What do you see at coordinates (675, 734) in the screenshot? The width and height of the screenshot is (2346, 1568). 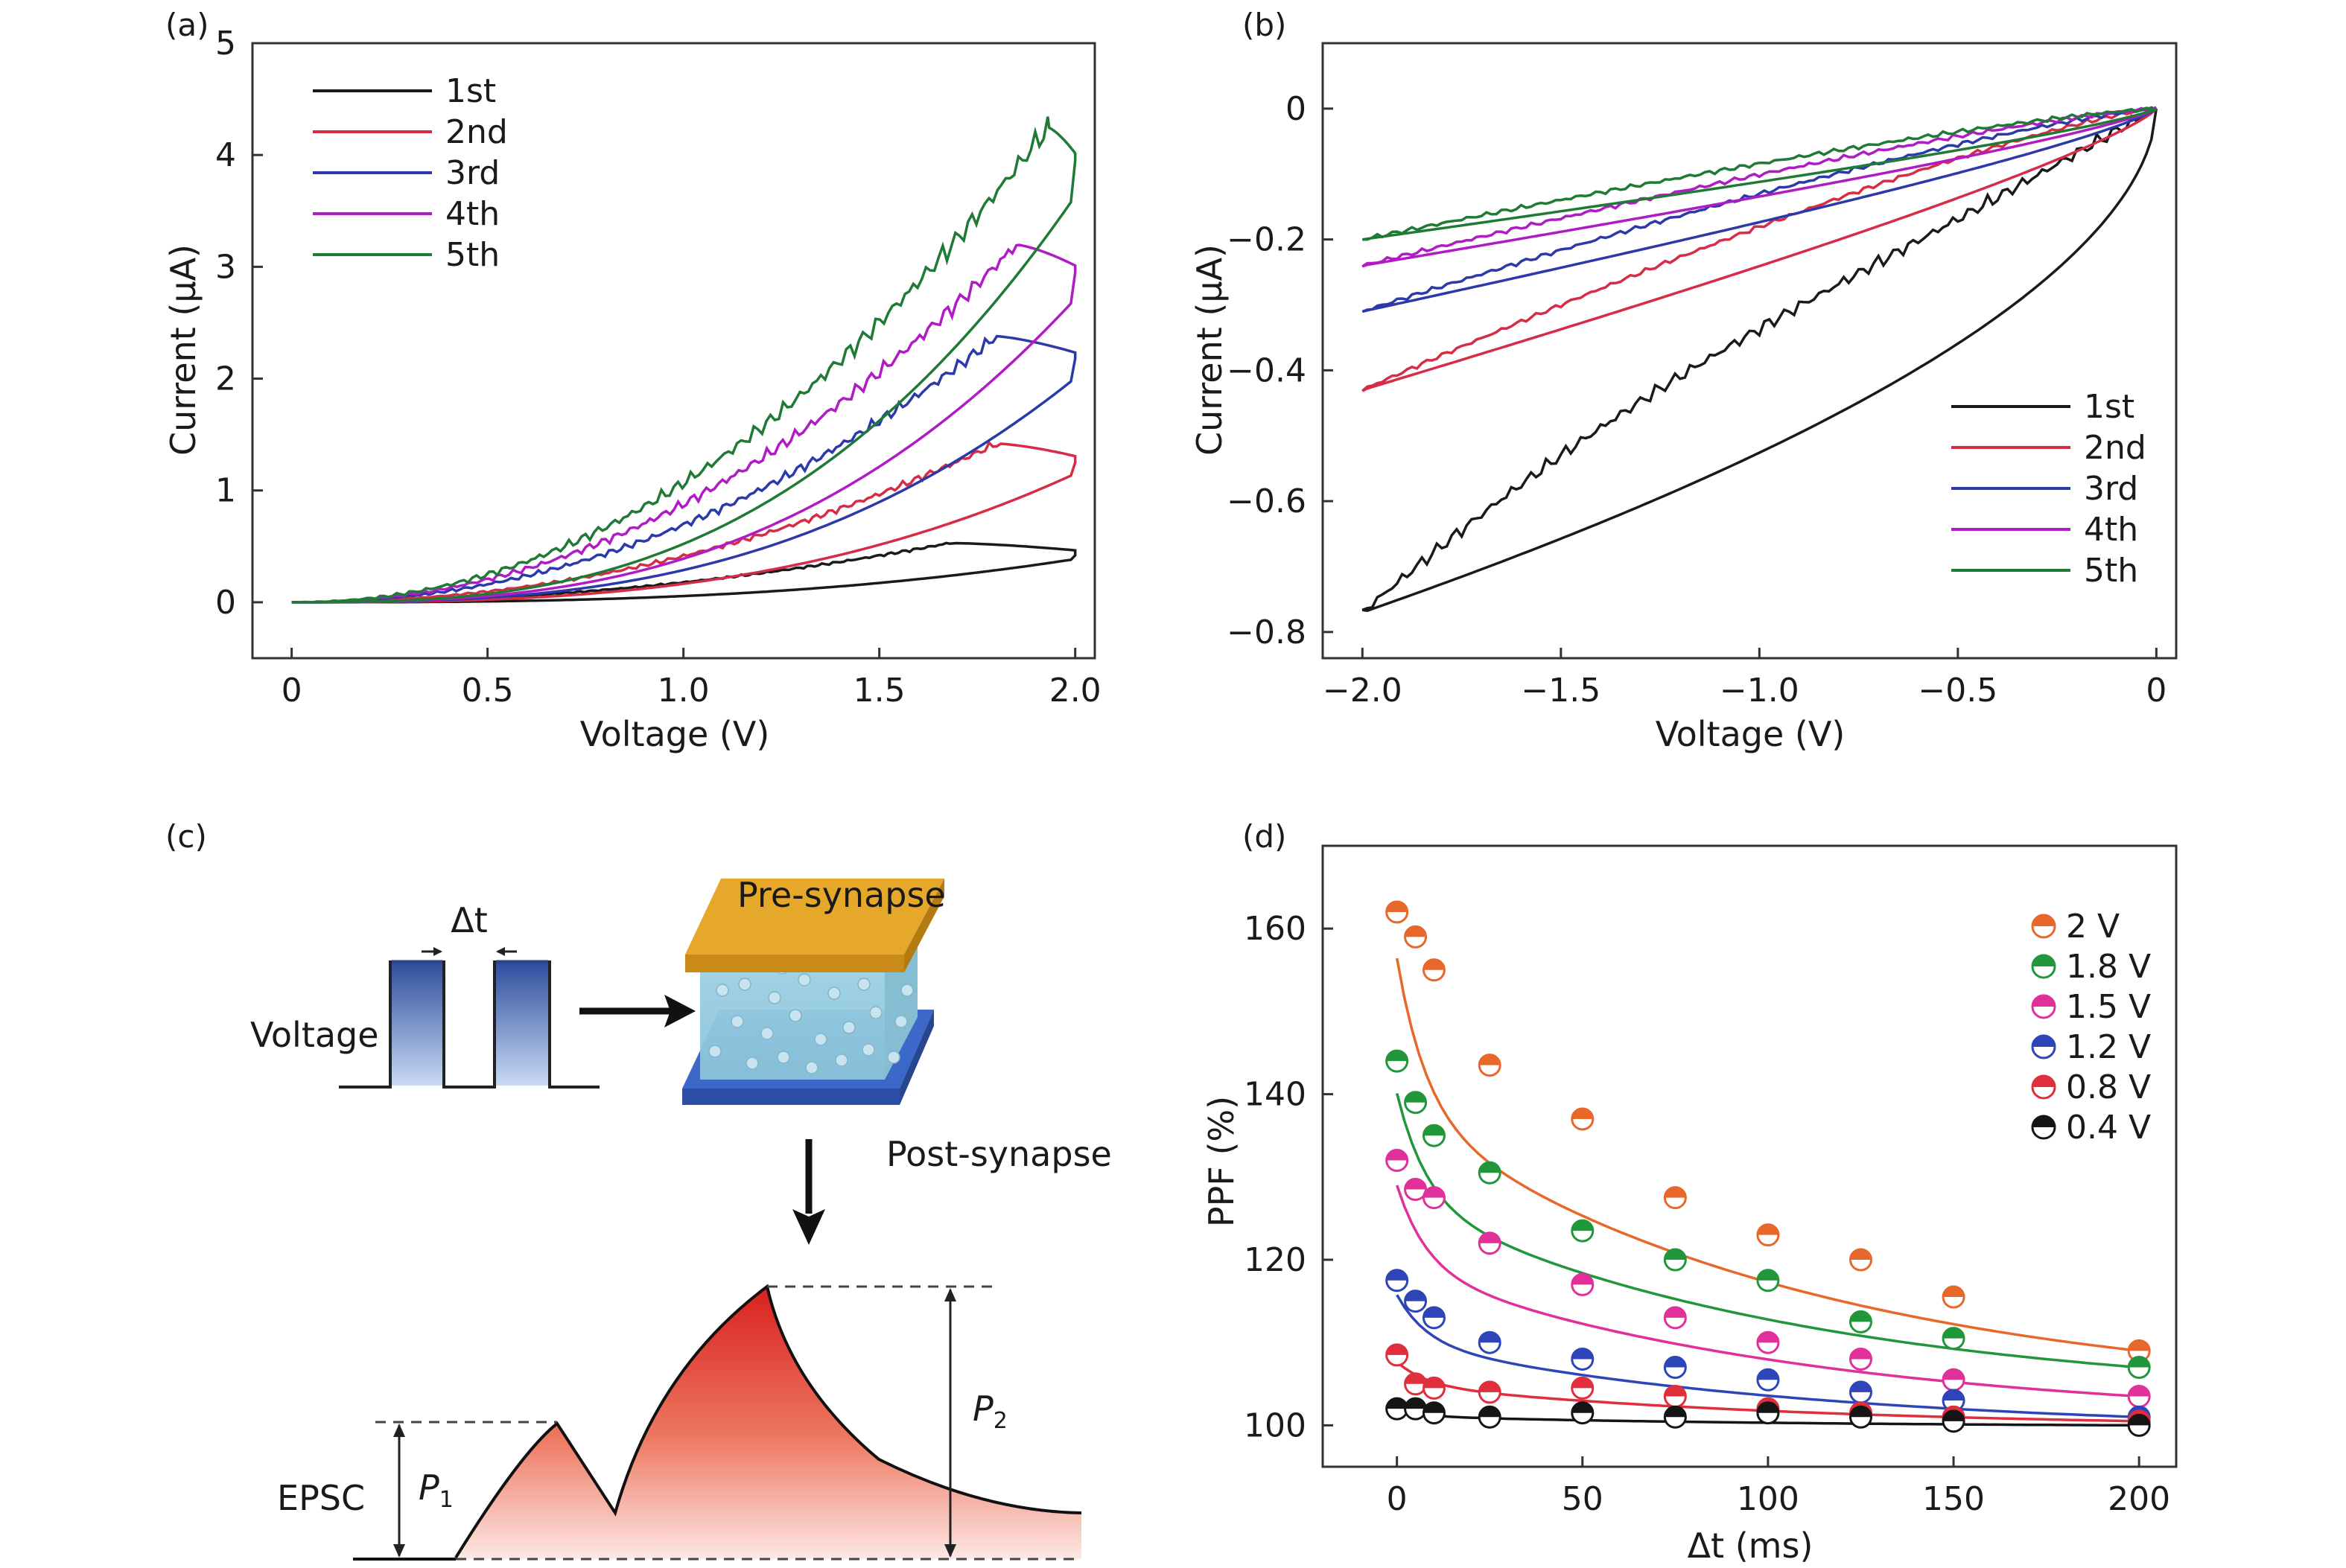 I see `x-axis-label-a: Voltage (V)` at bounding box center [675, 734].